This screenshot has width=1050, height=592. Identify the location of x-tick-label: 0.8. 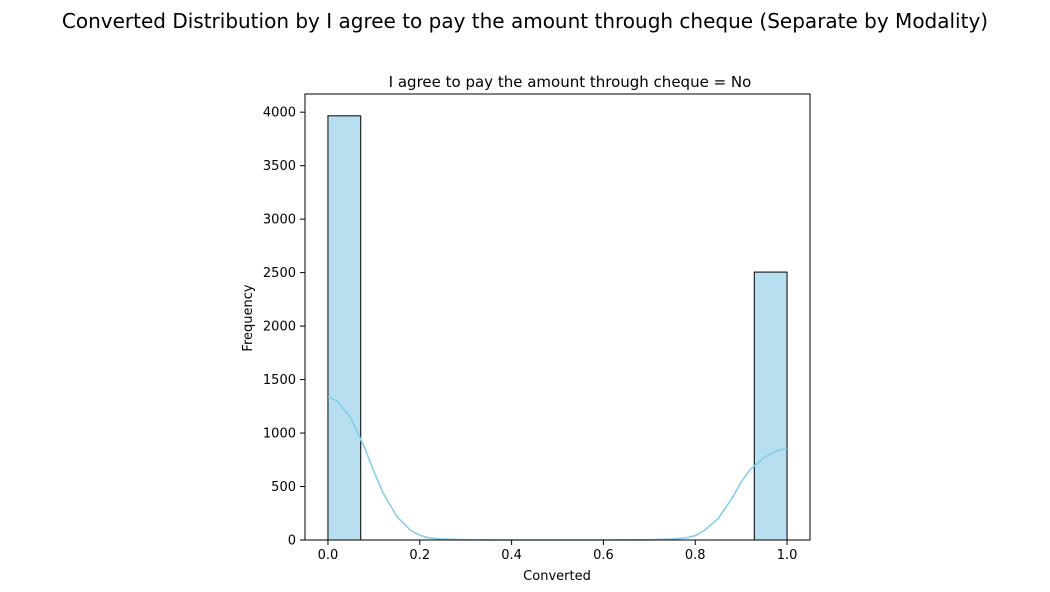
(695, 555).